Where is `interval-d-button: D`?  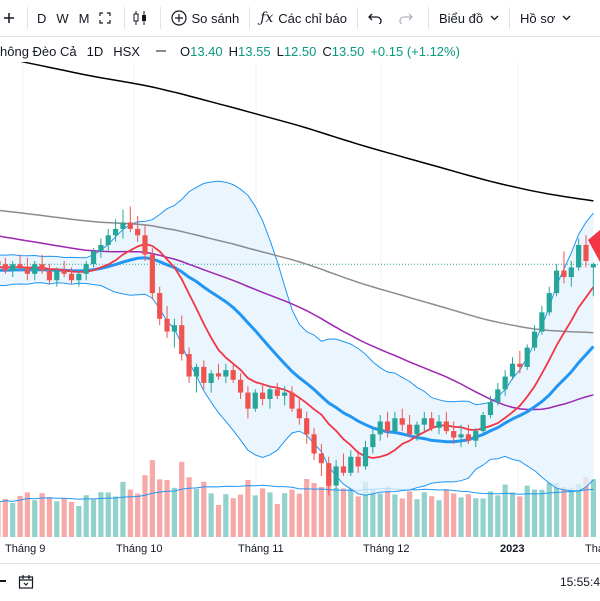 interval-d-button: D is located at coordinates (41, 18).